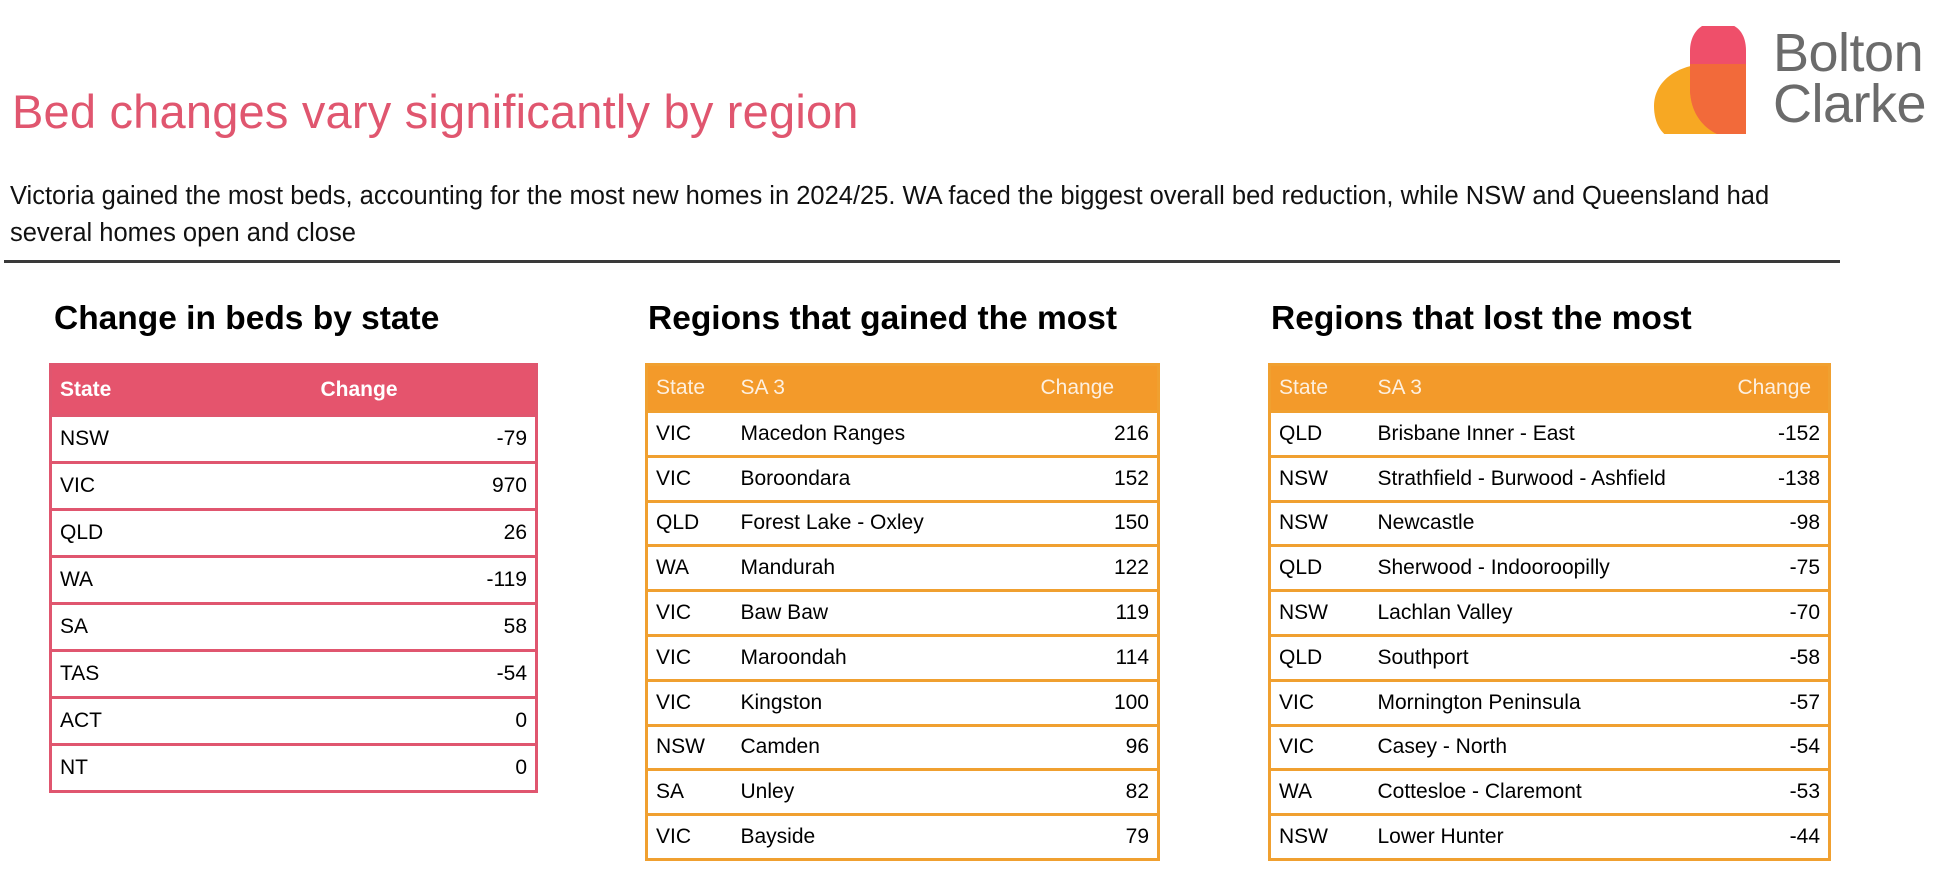  I want to click on sa3-cell: Mornington Peninsula, so click(1549, 702).